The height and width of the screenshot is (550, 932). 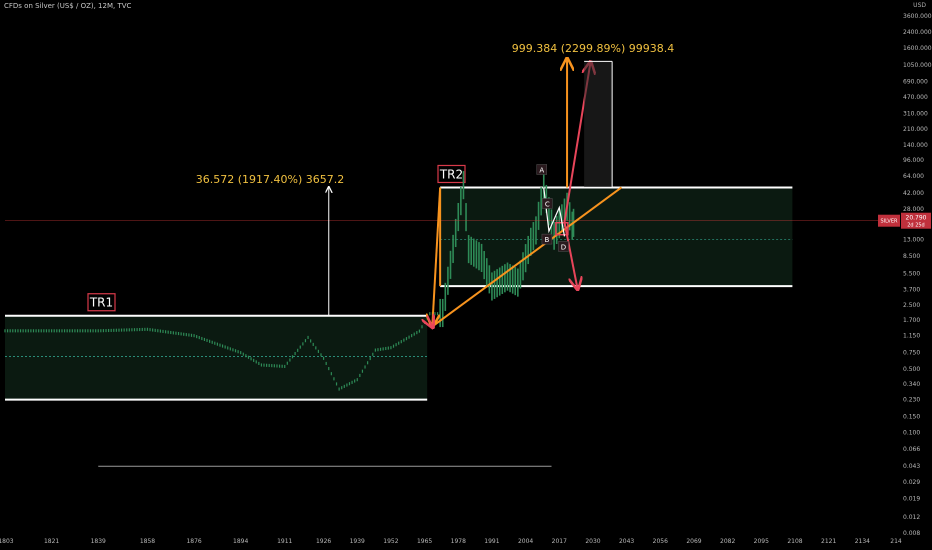 I want to click on price-tick-label: 3.700, so click(x=911, y=289).